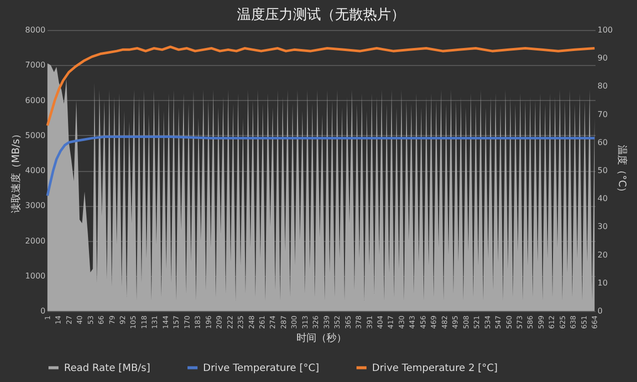 This screenshot has width=637, height=382. I want to click on y-tick-label: 5000, so click(35, 135).